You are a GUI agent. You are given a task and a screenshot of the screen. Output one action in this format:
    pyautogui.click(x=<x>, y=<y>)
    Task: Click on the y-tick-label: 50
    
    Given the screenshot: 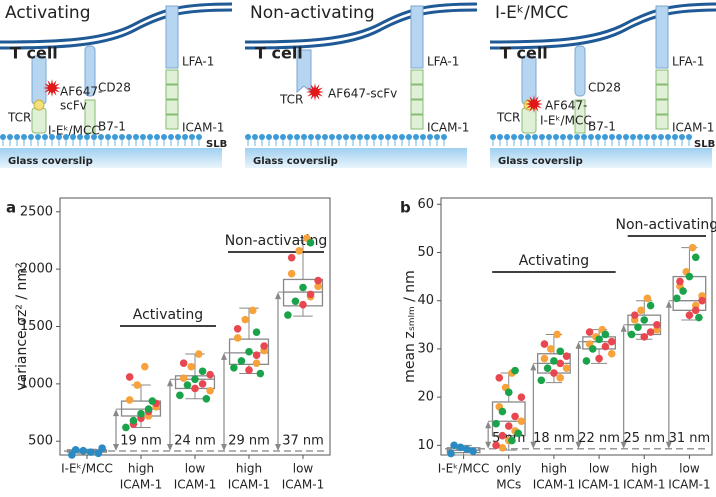 What is the action you would take?
    pyautogui.click(x=425, y=252)
    